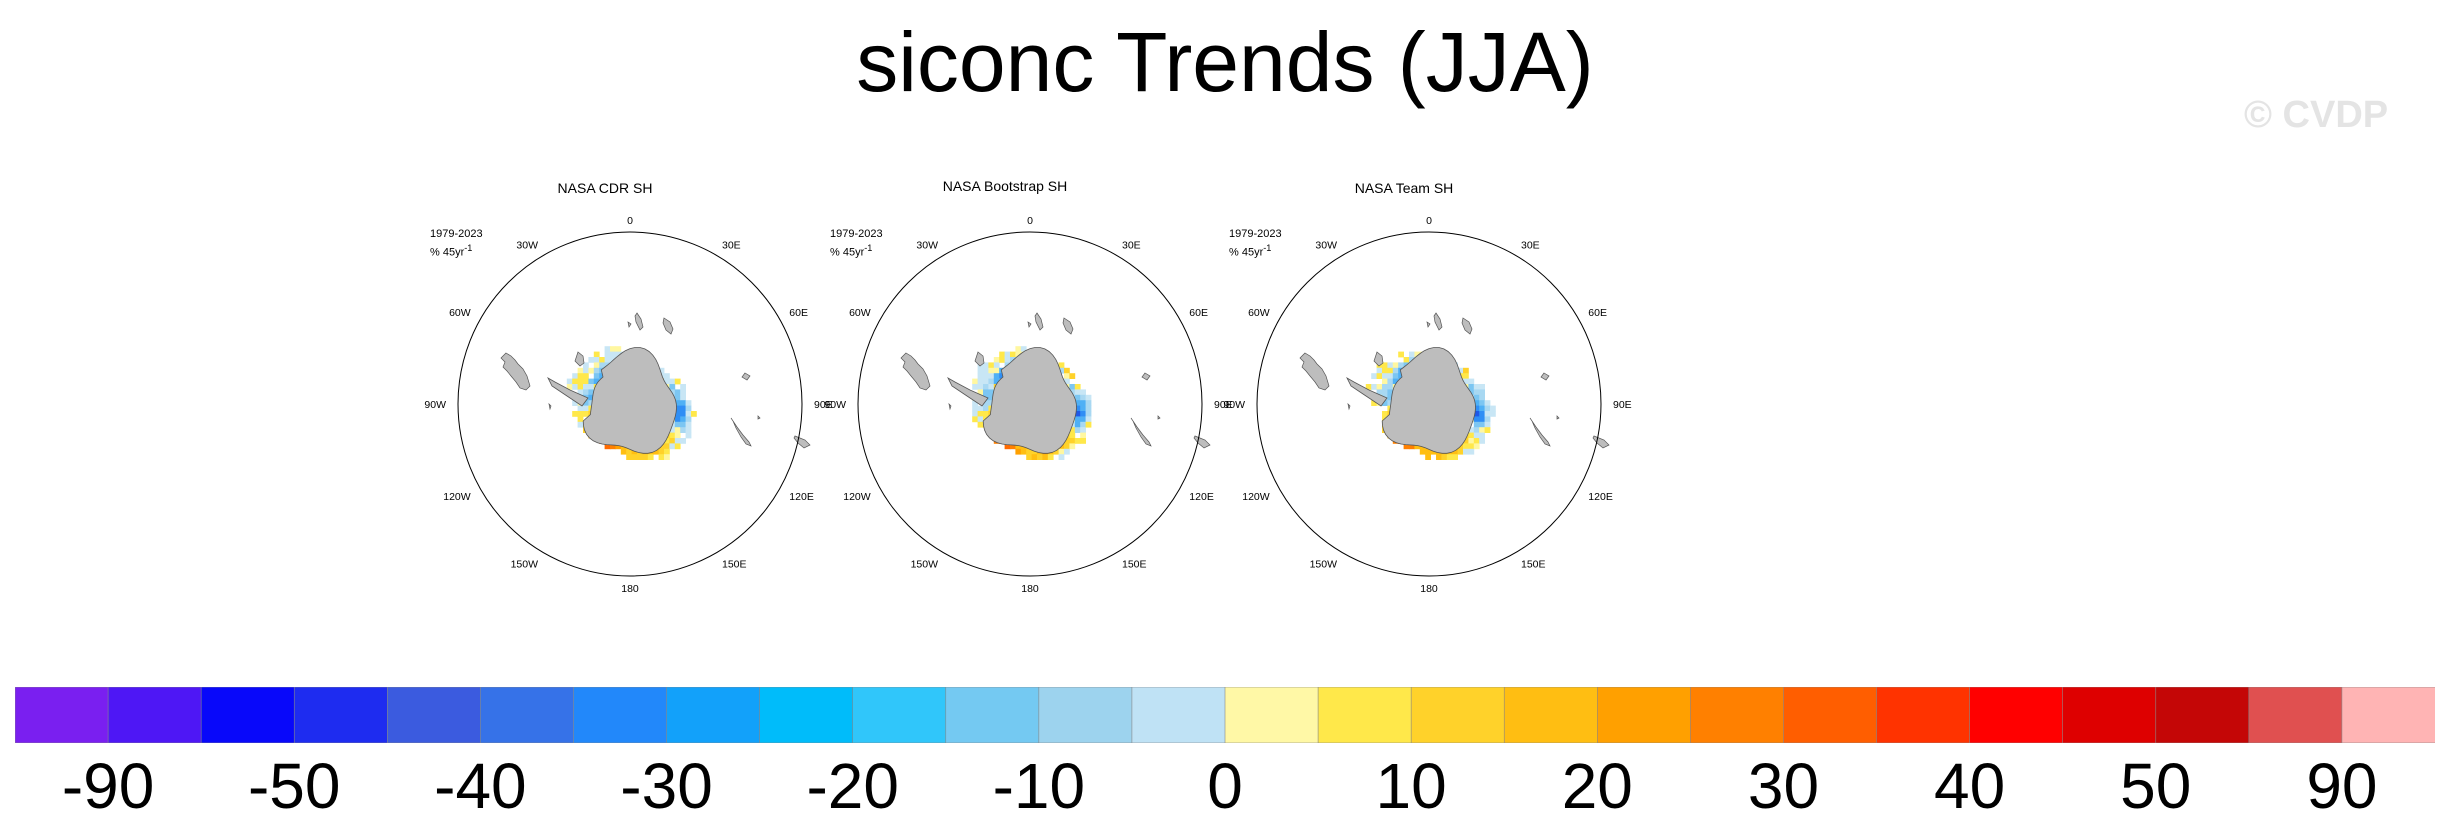  I want to click on colorbar-tick-label: 40, so click(1970, 786).